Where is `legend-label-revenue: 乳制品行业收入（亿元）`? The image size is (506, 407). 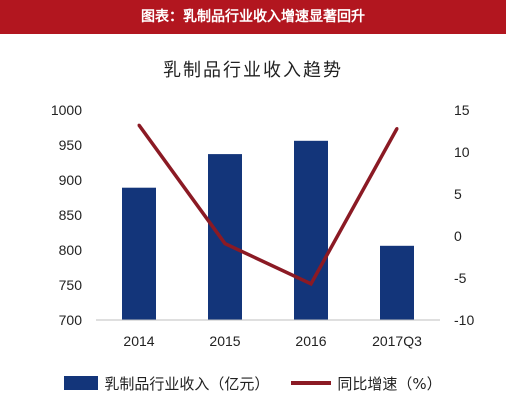
legend-label-revenue: 乳制品行业收入（亿元） is located at coordinates (187, 383).